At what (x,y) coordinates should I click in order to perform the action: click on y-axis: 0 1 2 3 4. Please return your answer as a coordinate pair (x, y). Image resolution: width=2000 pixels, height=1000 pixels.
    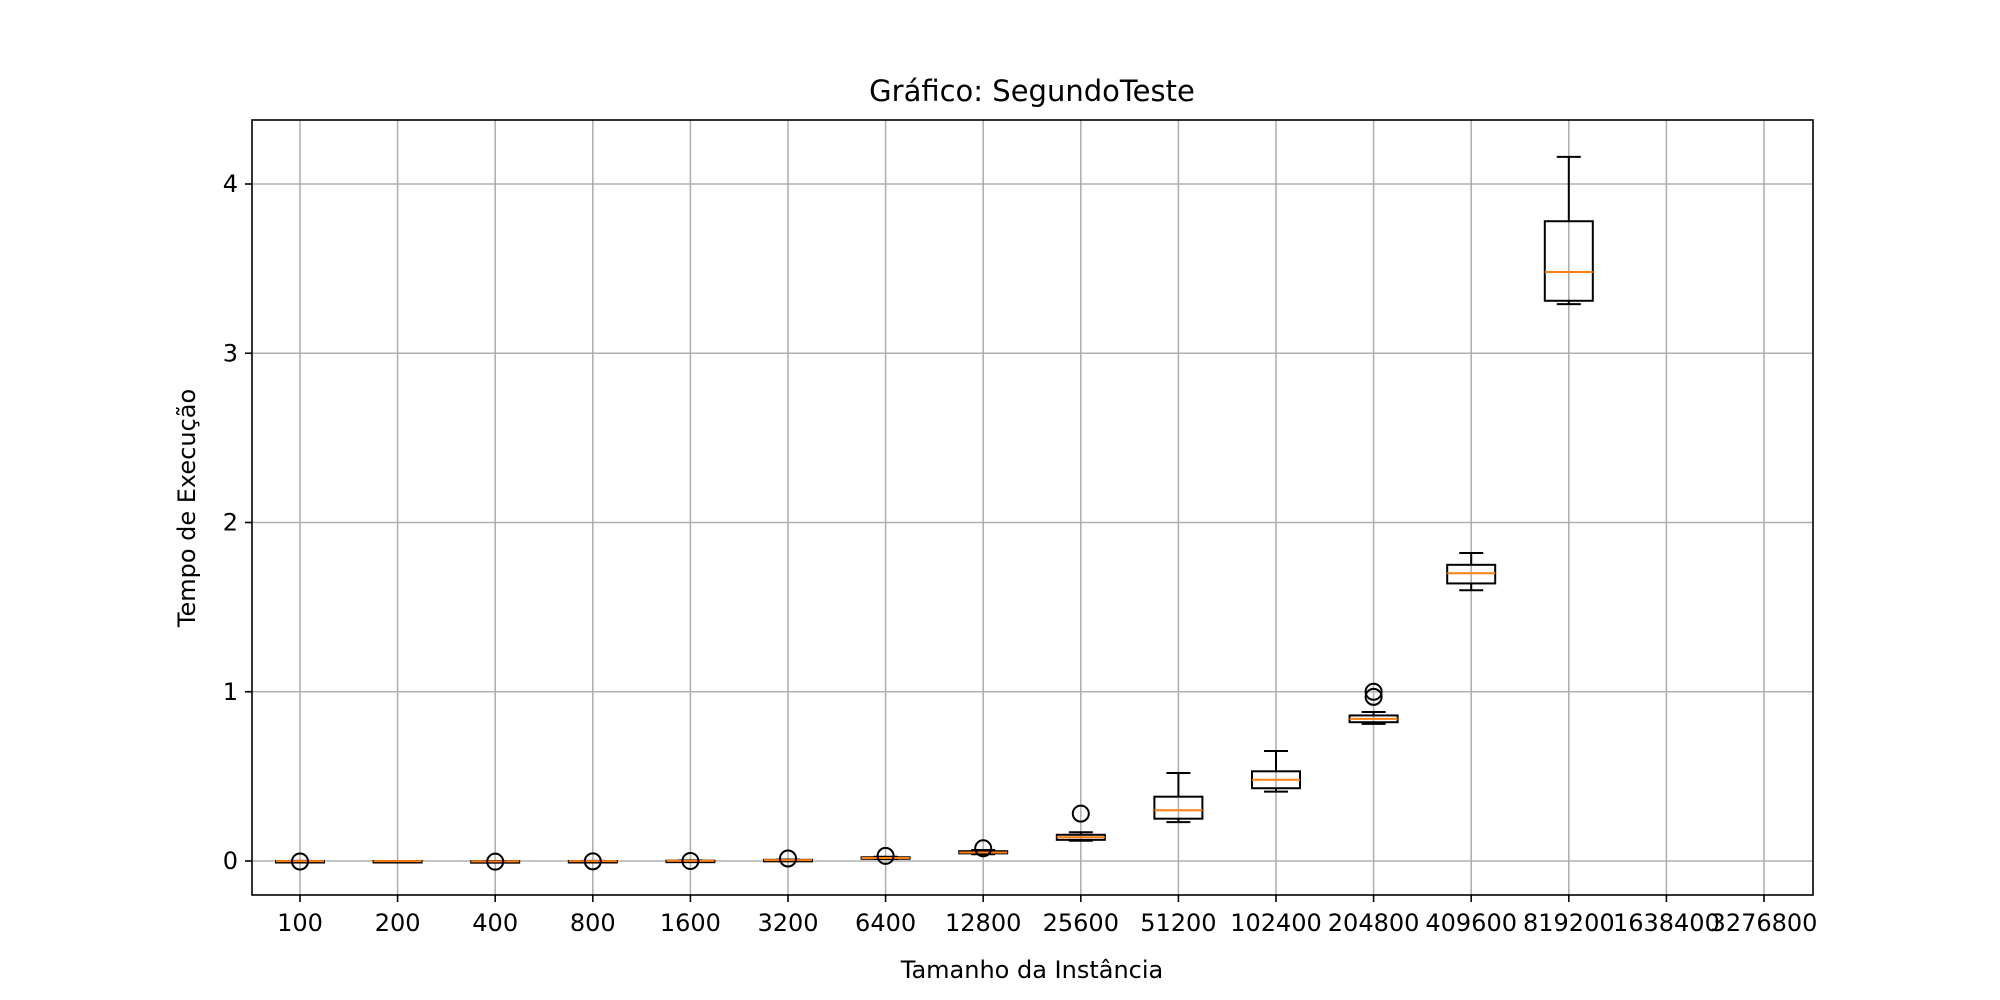
    Looking at the image, I should click on (237, 522).